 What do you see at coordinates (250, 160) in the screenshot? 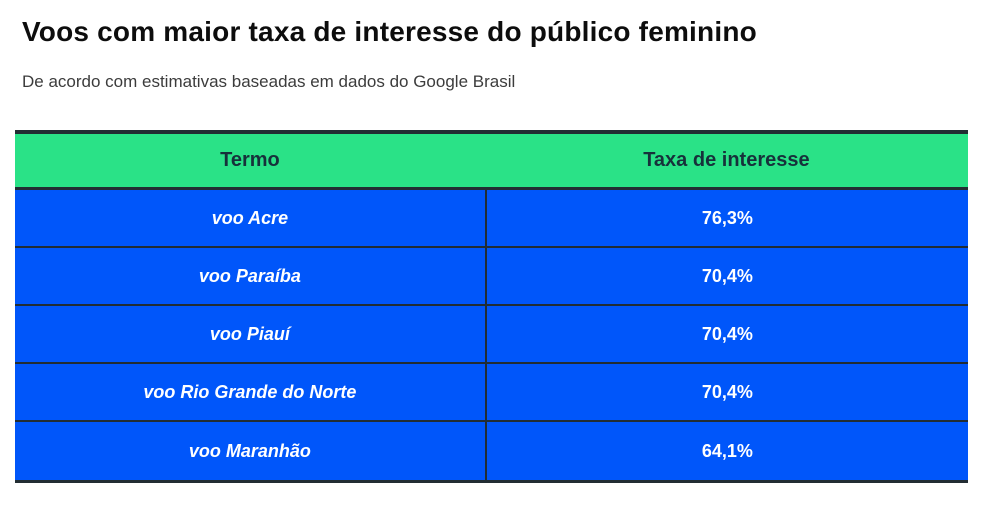
I see `column-header-termo: Termo` at bounding box center [250, 160].